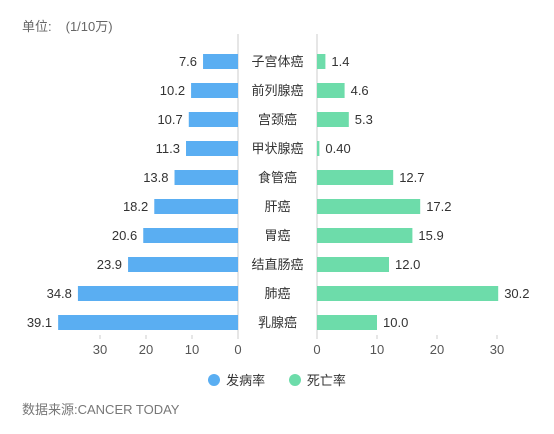 This screenshot has width=554, height=434. Describe the element at coordinates (277, 207) in the screenshot. I see `category-label: 肝癌` at that location.